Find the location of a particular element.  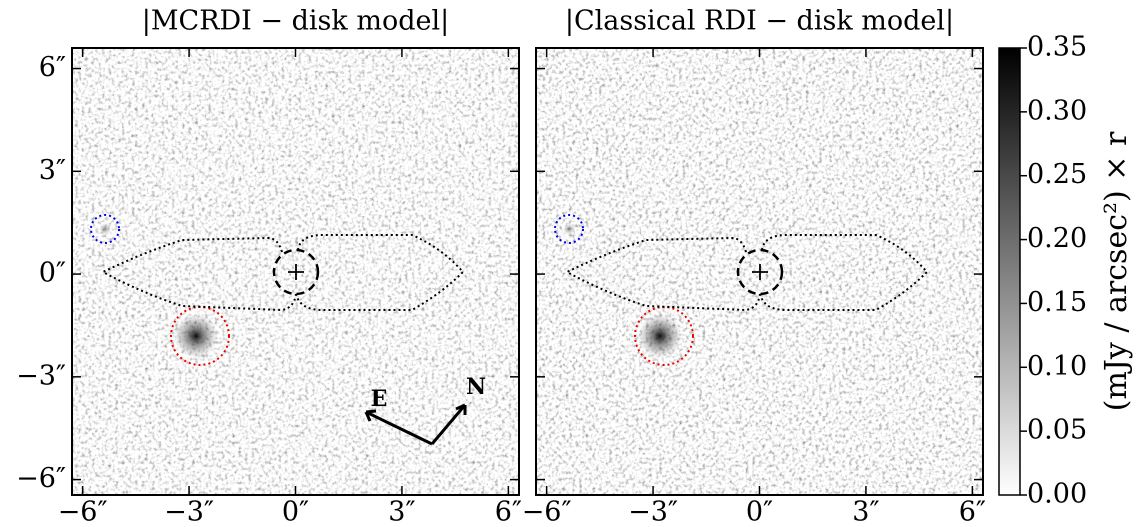

y-tick-label: −6″ is located at coordinates (41, 478).